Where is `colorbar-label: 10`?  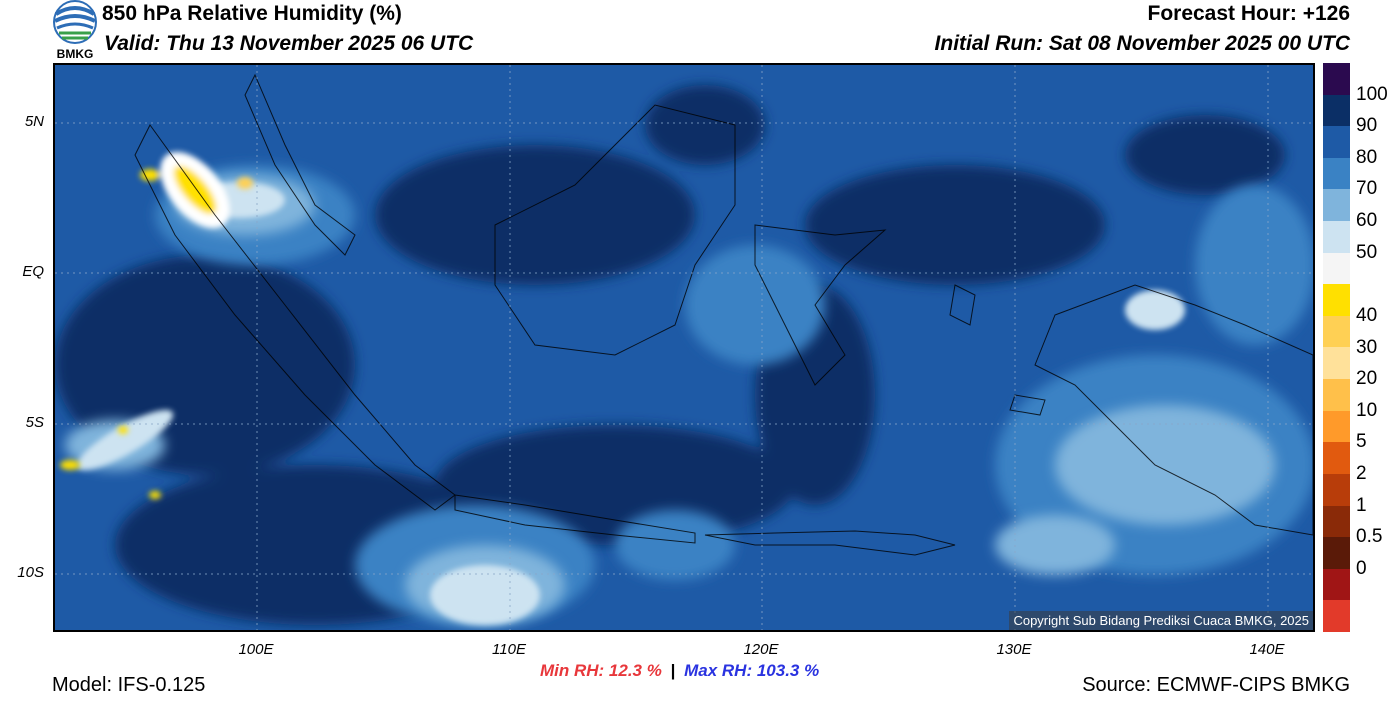
colorbar-label: 10 is located at coordinates (1367, 410).